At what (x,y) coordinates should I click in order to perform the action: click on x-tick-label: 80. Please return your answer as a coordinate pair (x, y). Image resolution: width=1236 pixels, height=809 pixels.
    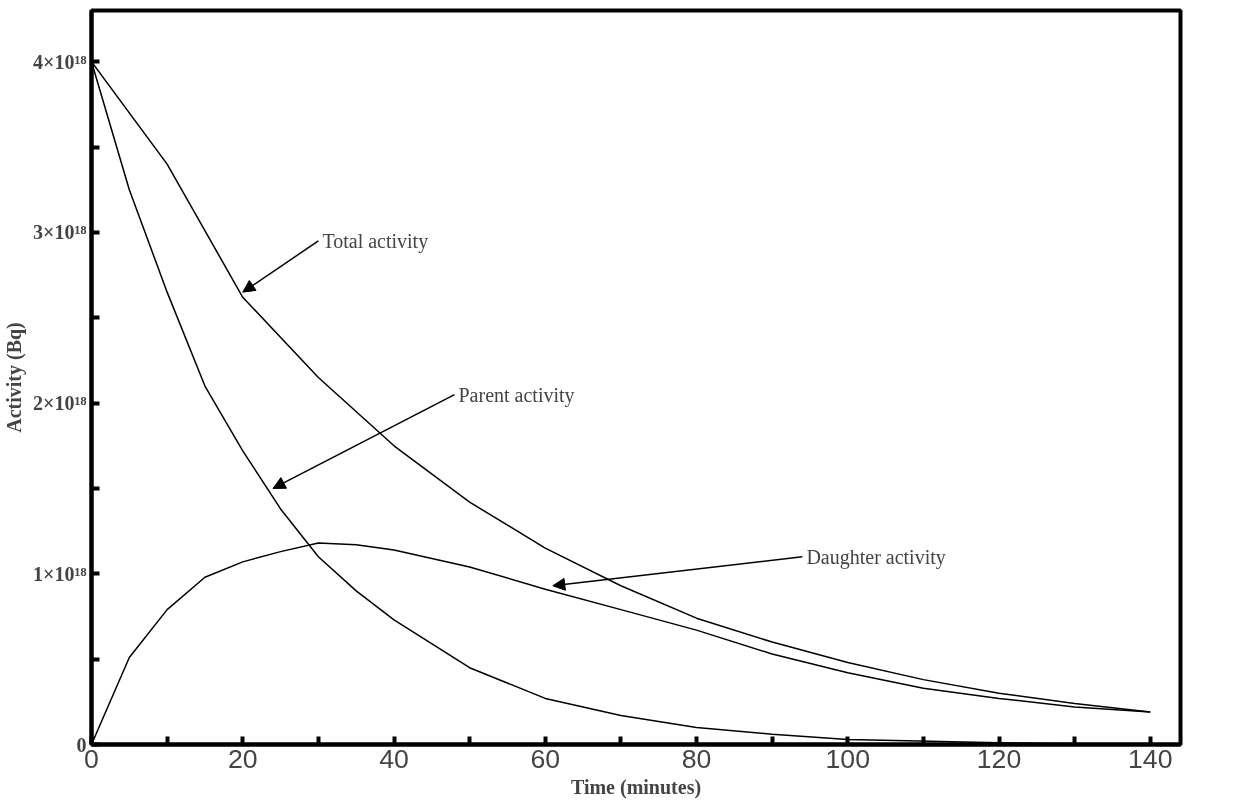
    Looking at the image, I should click on (696, 758).